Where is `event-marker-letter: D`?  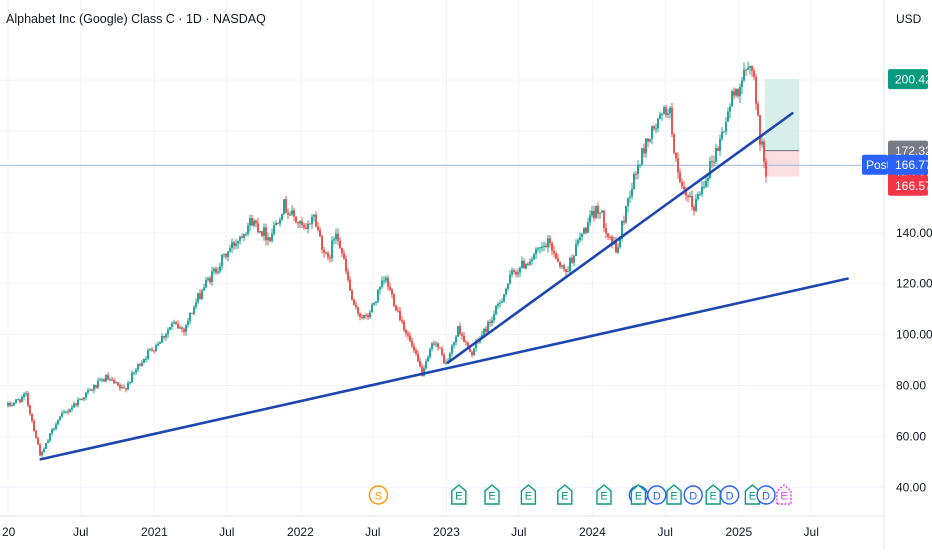
event-marker-letter: D is located at coordinates (657, 497).